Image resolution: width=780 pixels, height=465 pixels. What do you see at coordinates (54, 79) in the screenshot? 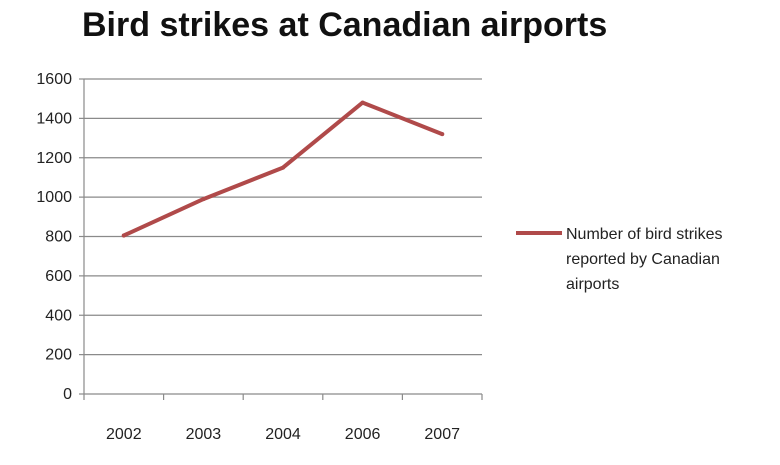
I see `y-tick-label: 1600` at bounding box center [54, 79].